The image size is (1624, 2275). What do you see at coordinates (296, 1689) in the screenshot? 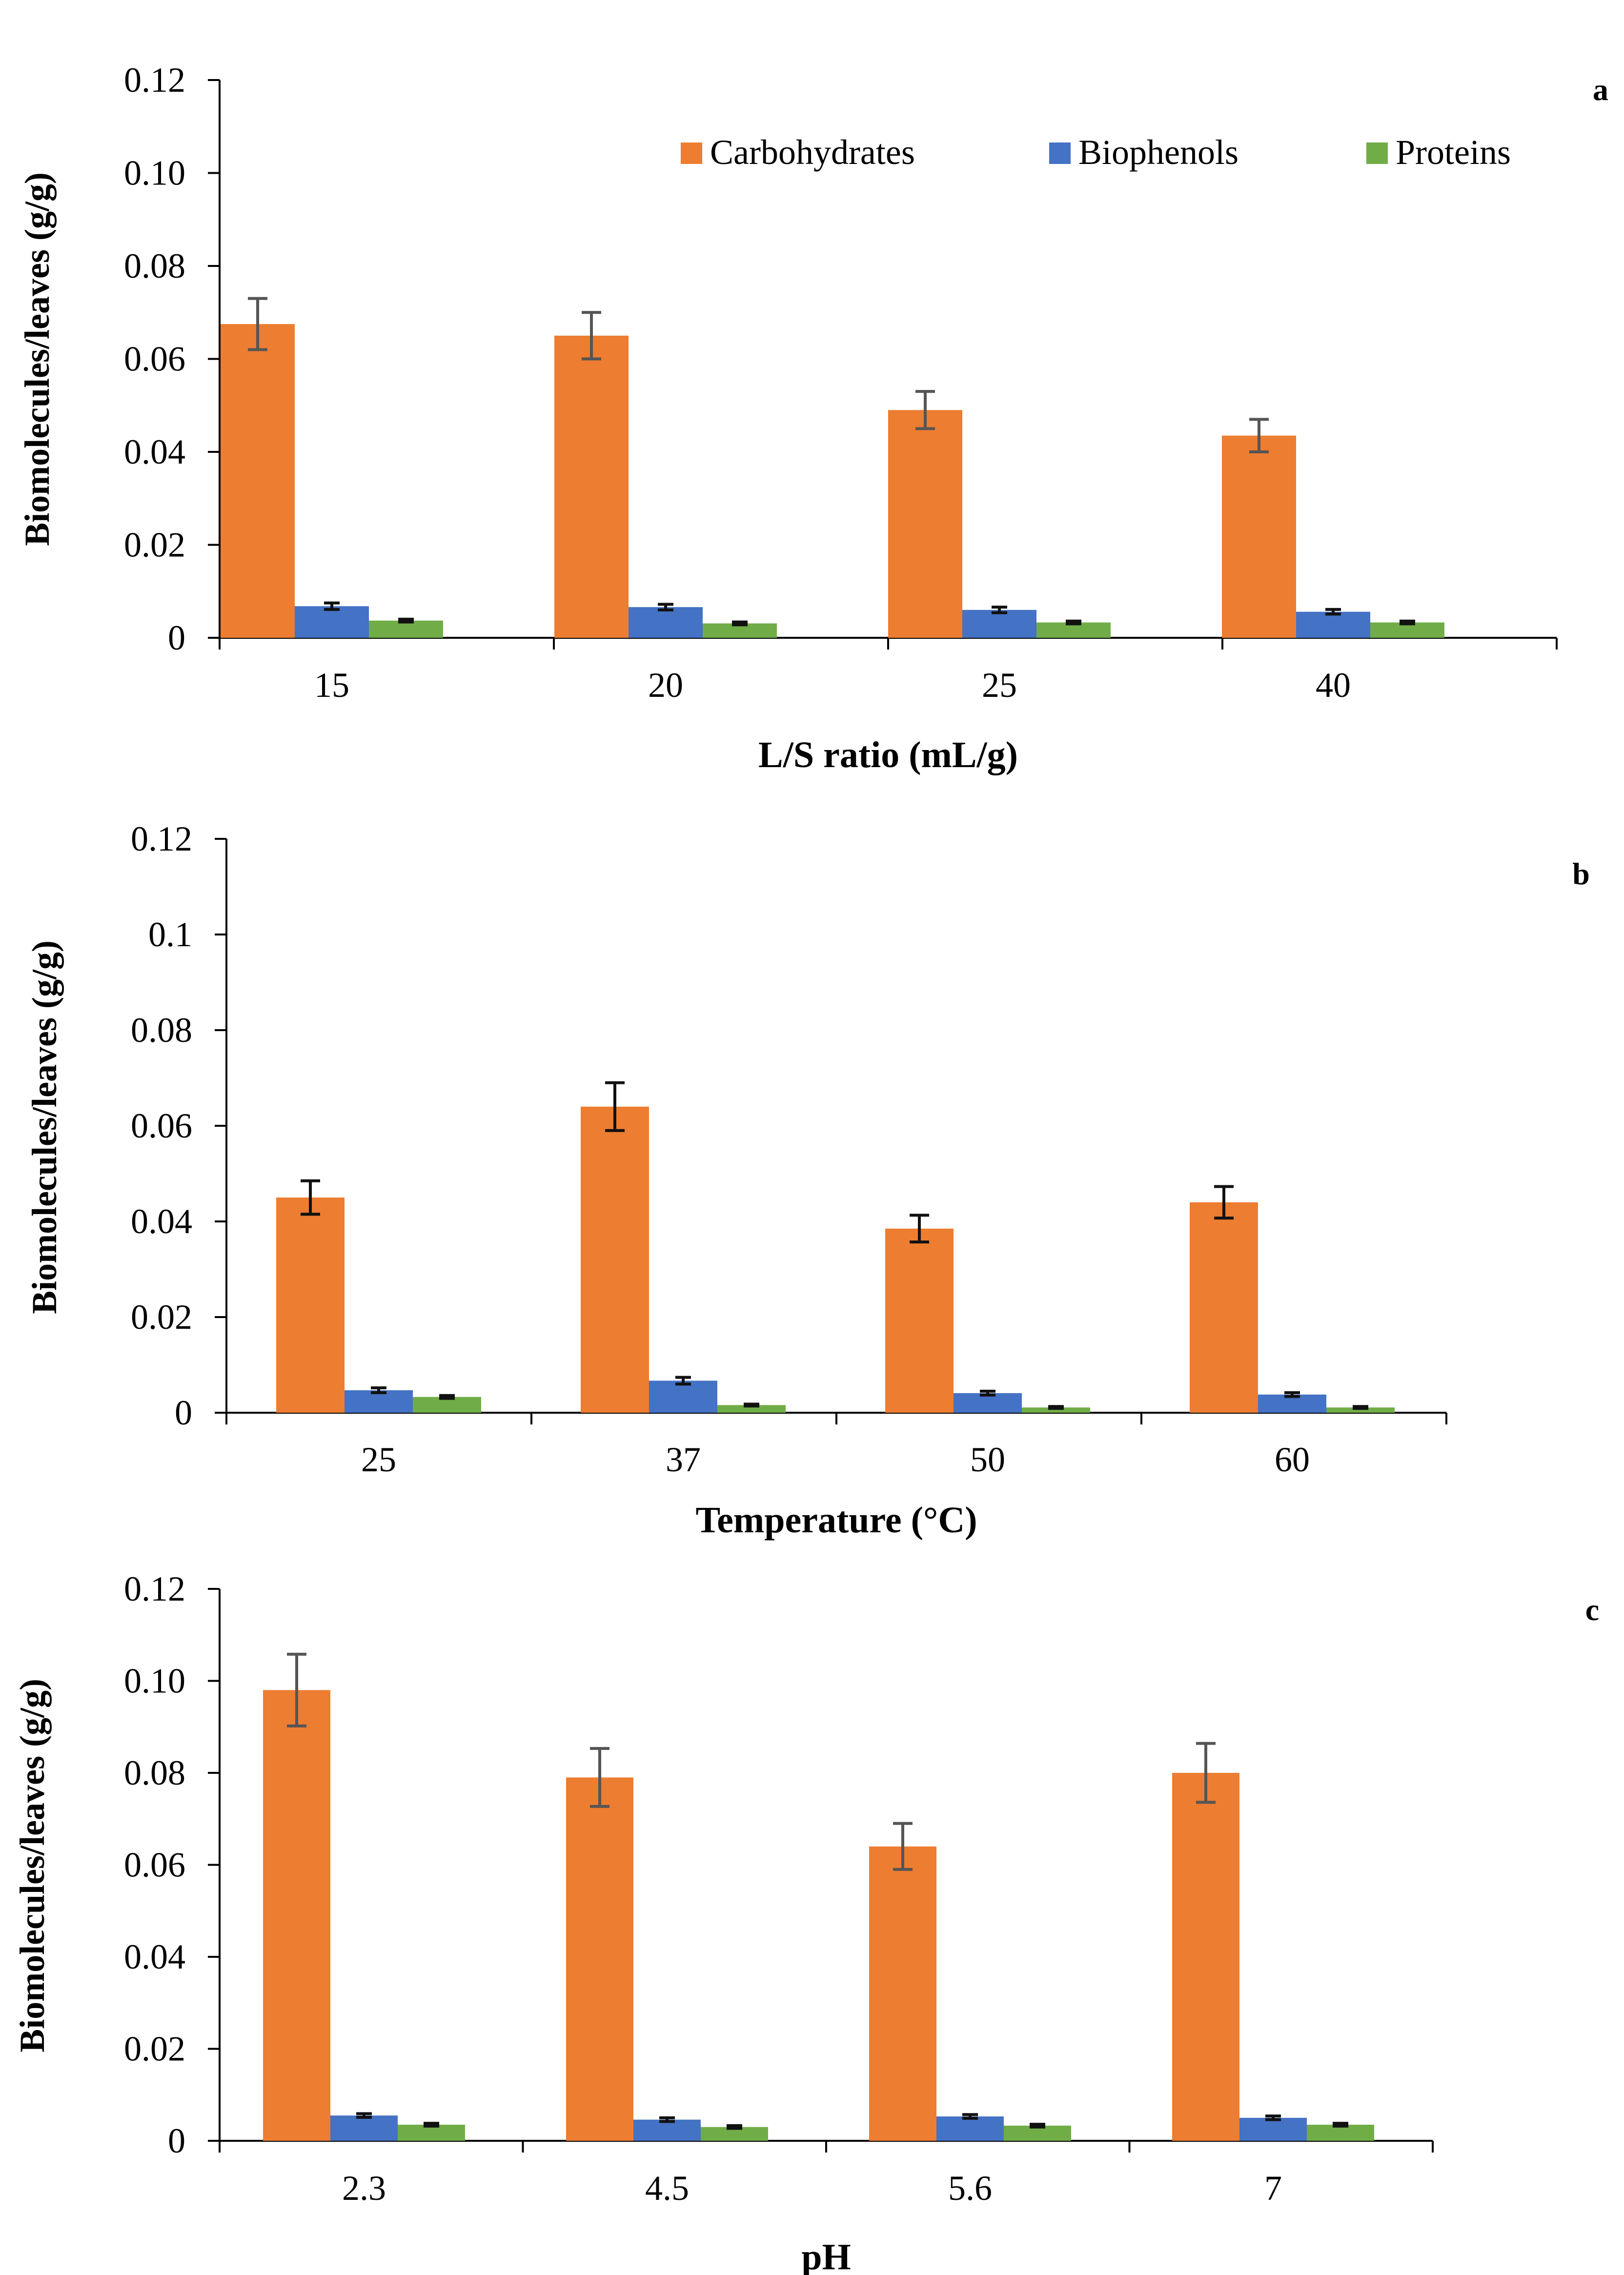
I see `error-bar-carbohydrates-2.3` at bounding box center [296, 1689].